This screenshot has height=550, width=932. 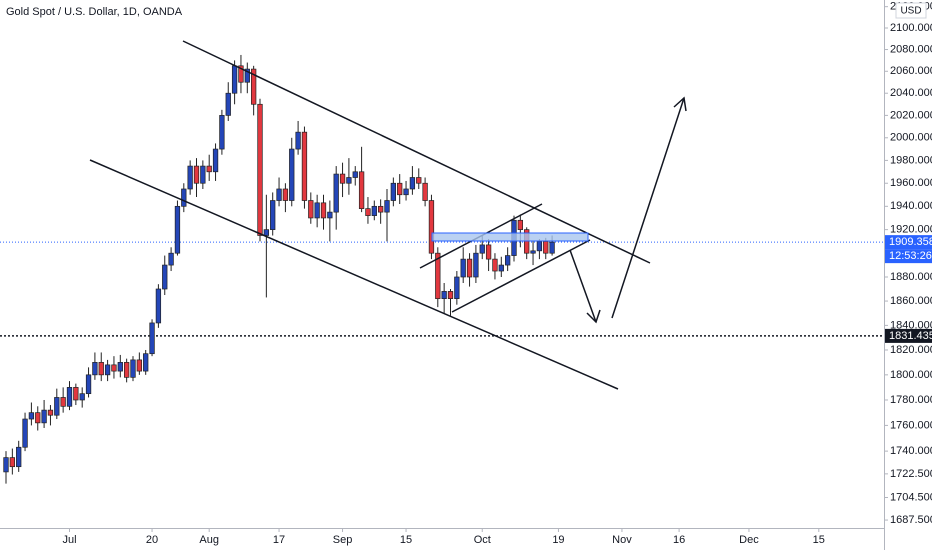 I want to click on x-tick-label: 19, so click(x=558, y=540).